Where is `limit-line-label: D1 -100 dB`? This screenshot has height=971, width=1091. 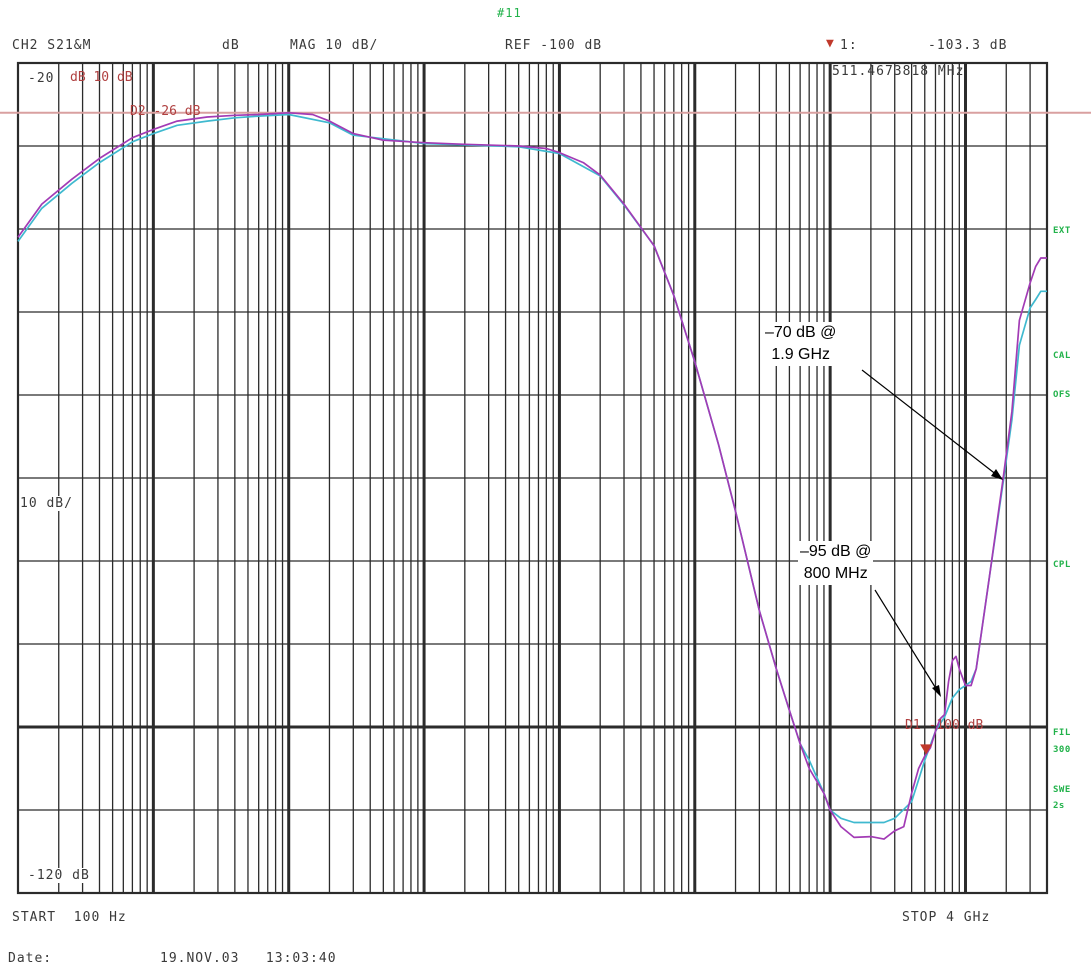 limit-line-label: D1 -100 dB is located at coordinates (944, 725).